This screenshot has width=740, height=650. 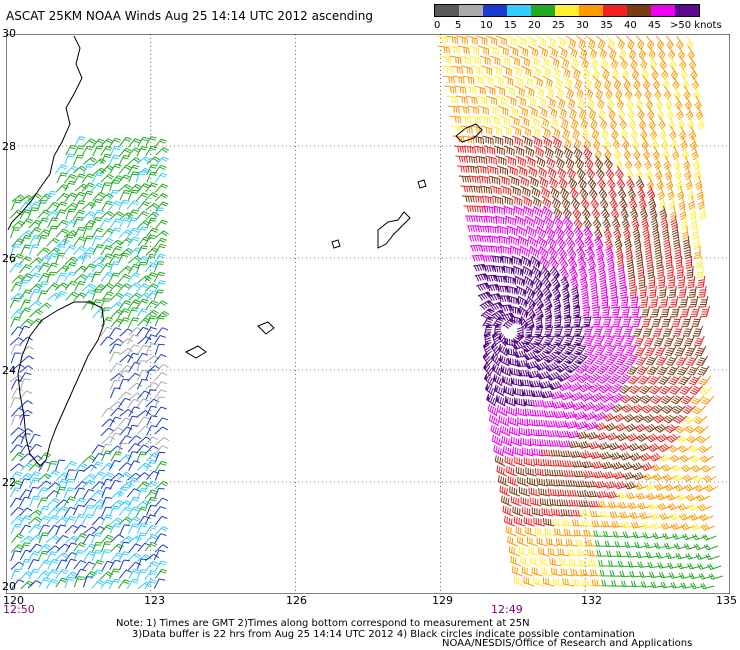 What do you see at coordinates (9, 482) in the screenshot?
I see `lat-label: 22` at bounding box center [9, 482].